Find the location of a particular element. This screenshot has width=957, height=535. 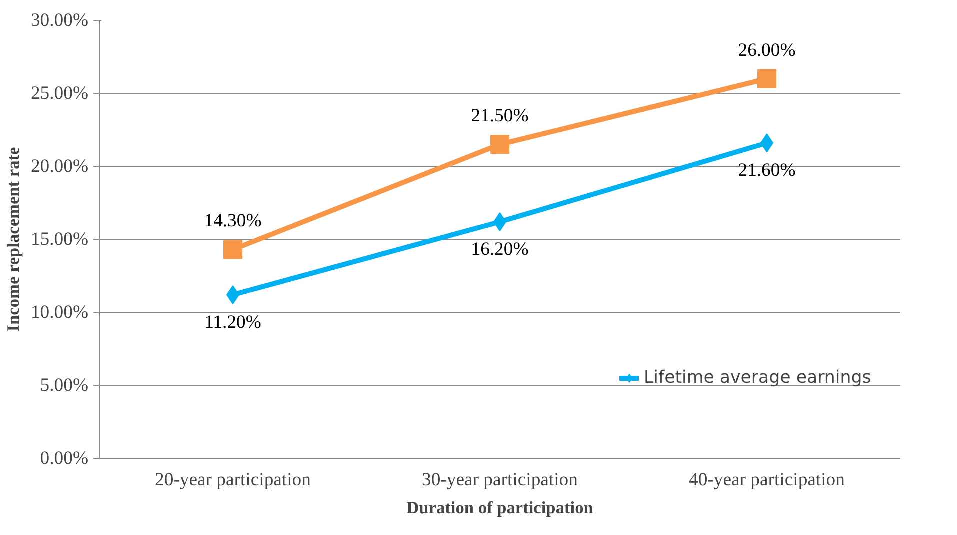

data-label: 21.50% is located at coordinates (500, 116).